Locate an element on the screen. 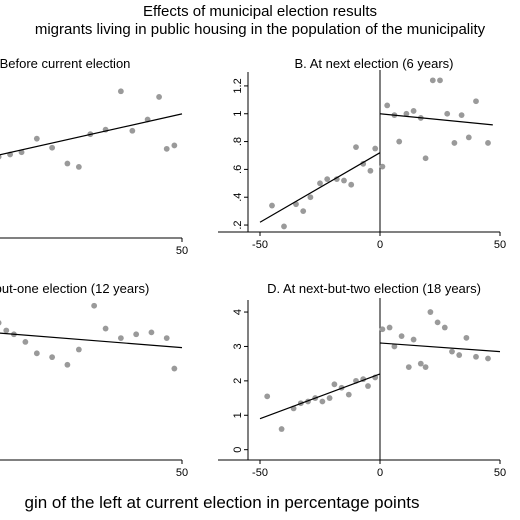  panel-1: Before current election050 is located at coordinates (94, 156).